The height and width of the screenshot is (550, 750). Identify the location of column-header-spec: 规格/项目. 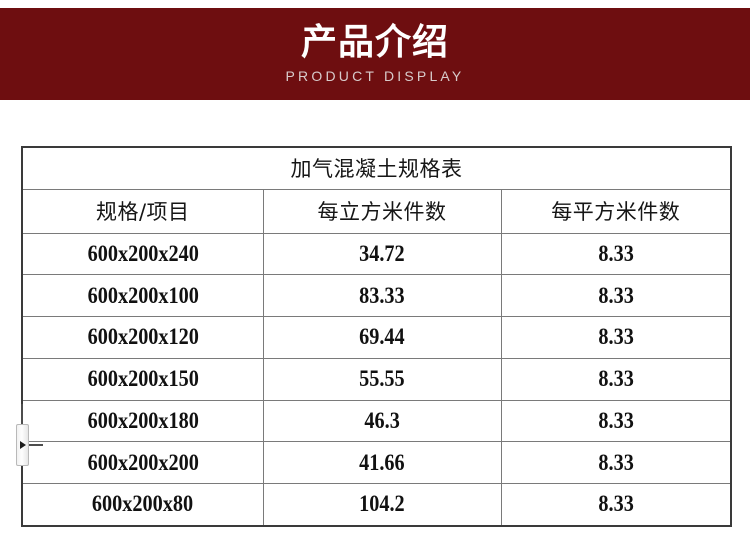
(142, 211).